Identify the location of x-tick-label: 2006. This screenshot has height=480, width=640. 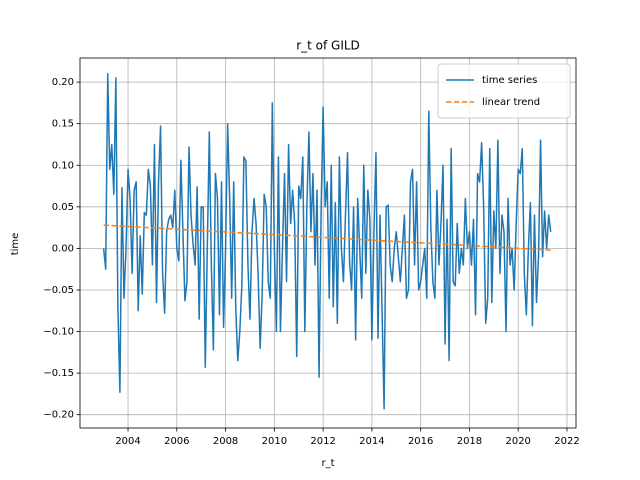
(176, 441).